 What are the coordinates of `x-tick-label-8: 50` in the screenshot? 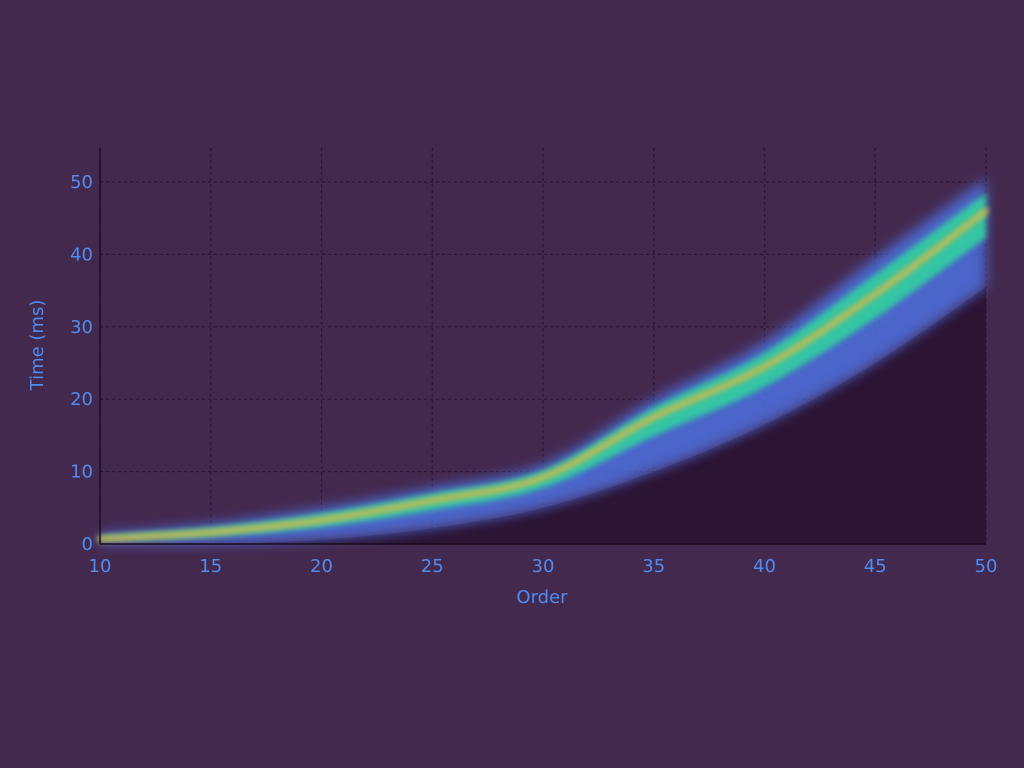 It's located at (986, 566).